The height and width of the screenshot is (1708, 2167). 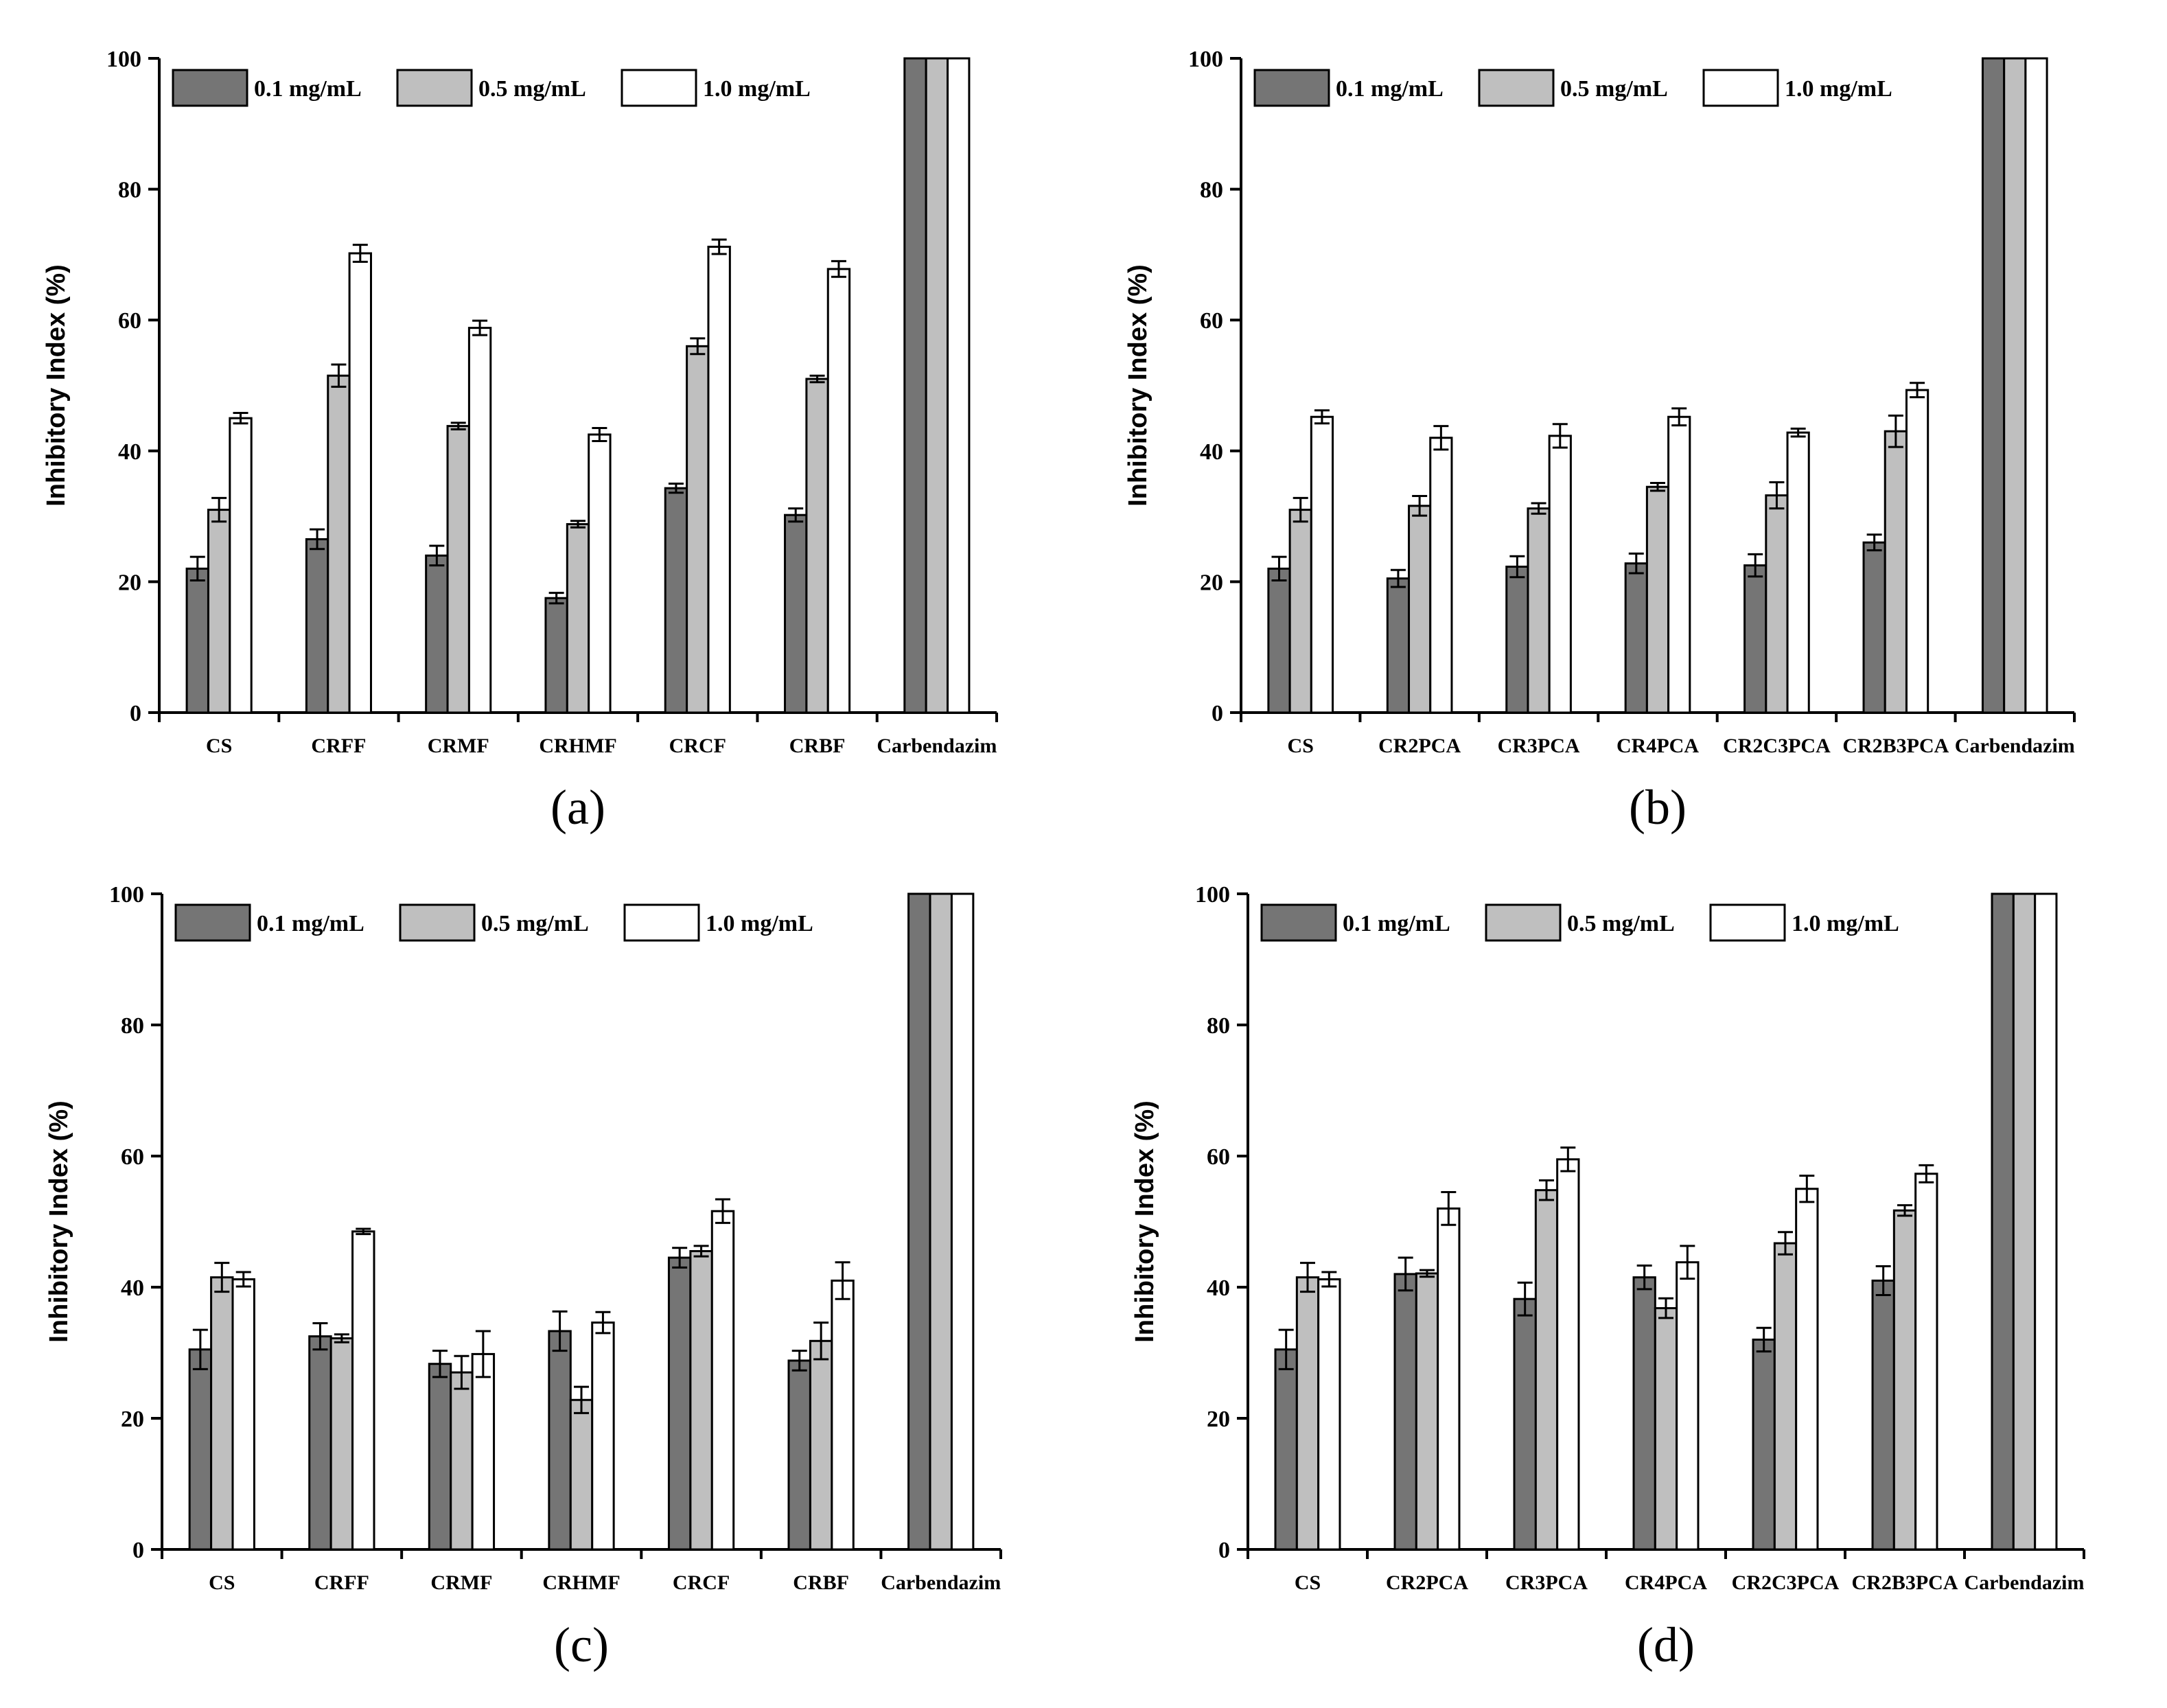 I want to click on legend: 0.1 mg/mL 0.5 mg/mL 1.0 mg/mL, so click(x=491, y=88).